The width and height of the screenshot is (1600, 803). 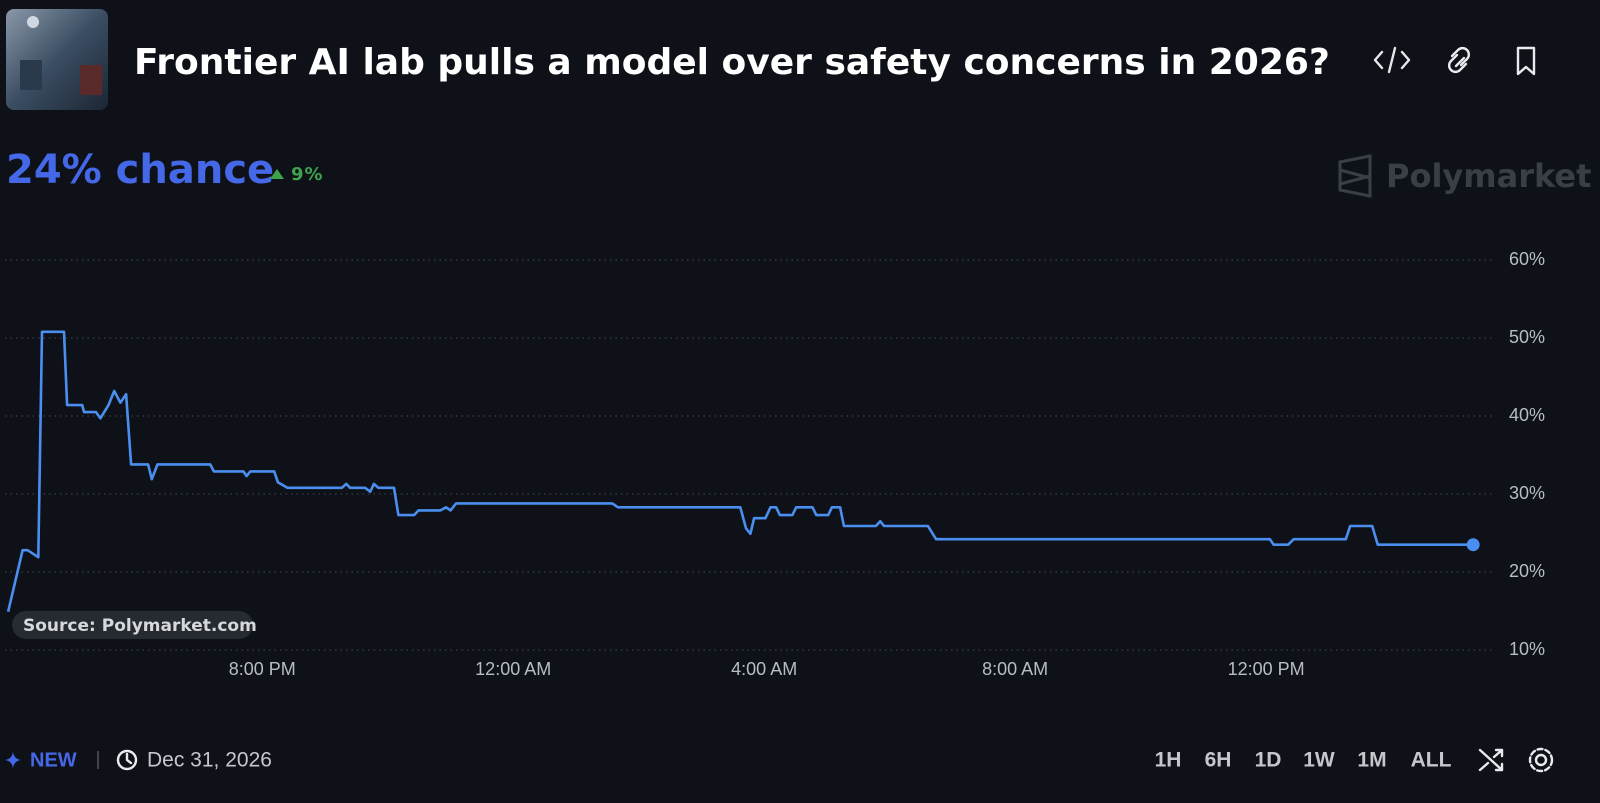 I want to click on source: Source: Polymarket.com, so click(x=140, y=626).